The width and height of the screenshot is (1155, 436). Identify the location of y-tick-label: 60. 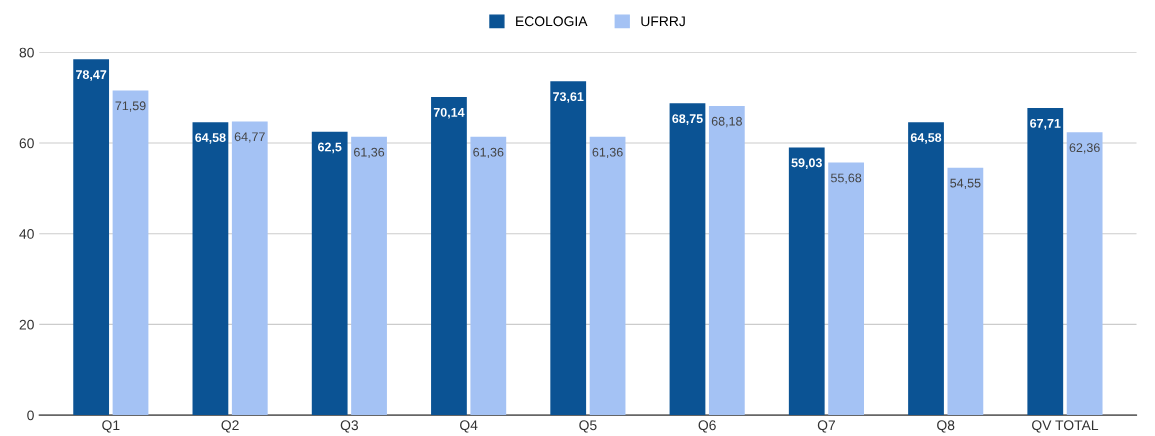
(26, 143).